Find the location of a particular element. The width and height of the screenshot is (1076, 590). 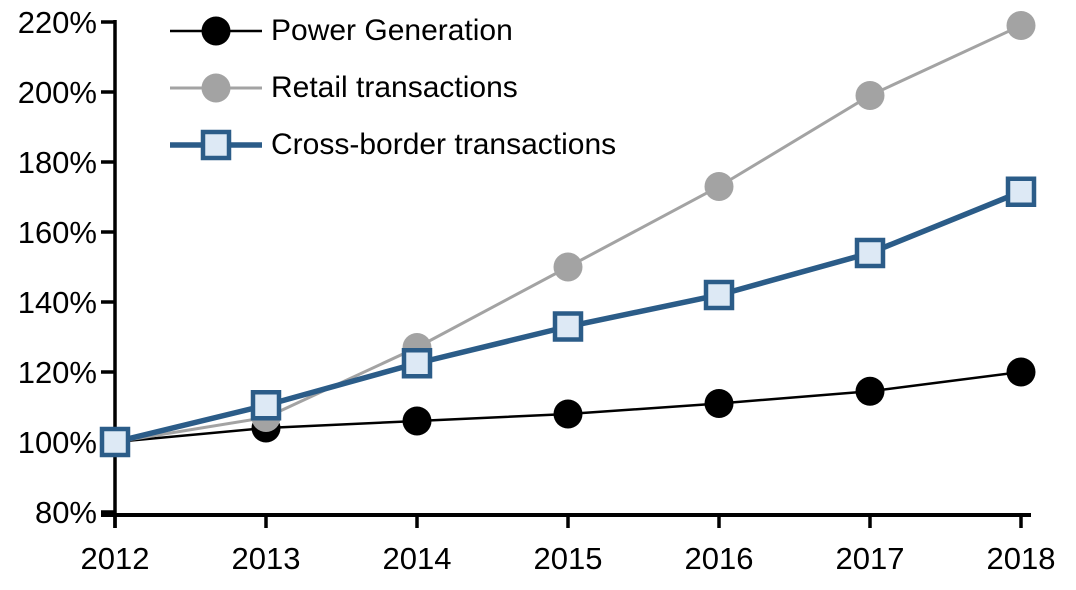

marker-retail-transactions-2016 is located at coordinates (719, 186).